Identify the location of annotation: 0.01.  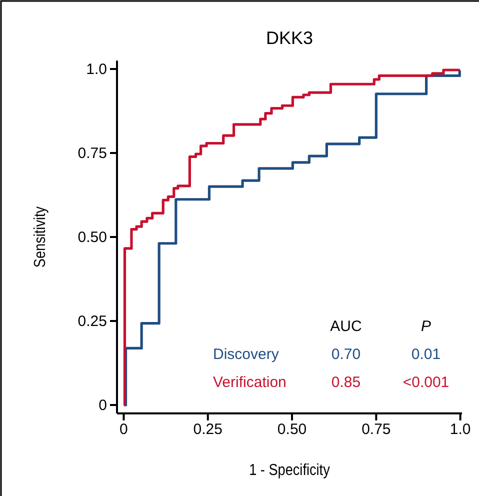
(426, 354).